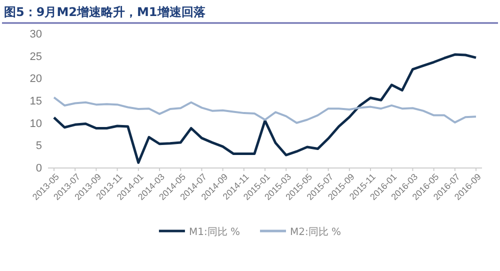 This screenshot has height=271, width=500. What do you see at coordinates (36, 79) in the screenshot?
I see `y-tick-label: 20` at bounding box center [36, 79].